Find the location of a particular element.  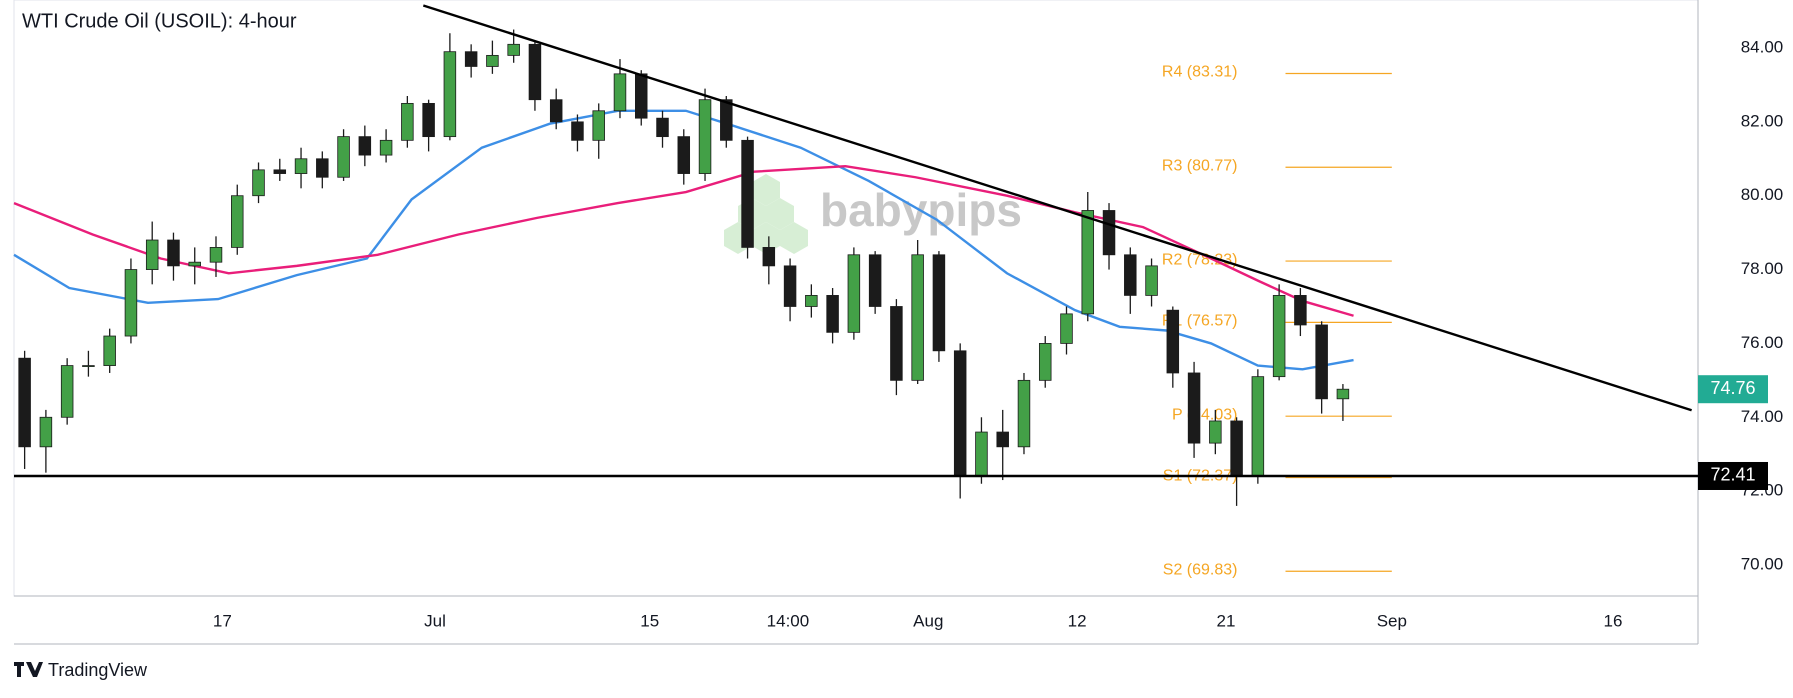

x-tick-label: 14:00 is located at coordinates (788, 620).